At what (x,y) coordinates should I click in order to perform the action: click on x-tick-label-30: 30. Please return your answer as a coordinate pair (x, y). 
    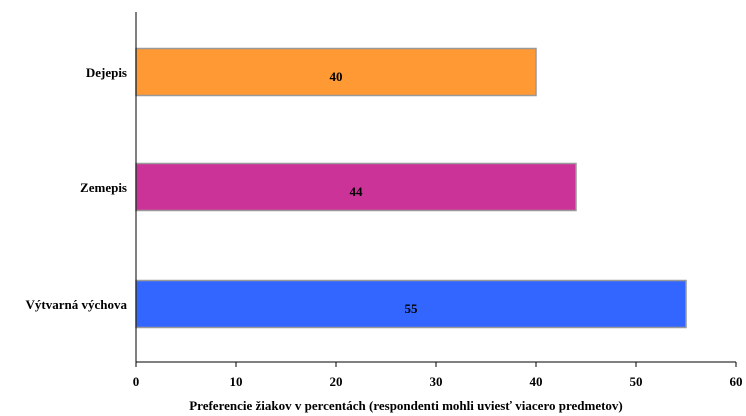
    Looking at the image, I should click on (436, 381).